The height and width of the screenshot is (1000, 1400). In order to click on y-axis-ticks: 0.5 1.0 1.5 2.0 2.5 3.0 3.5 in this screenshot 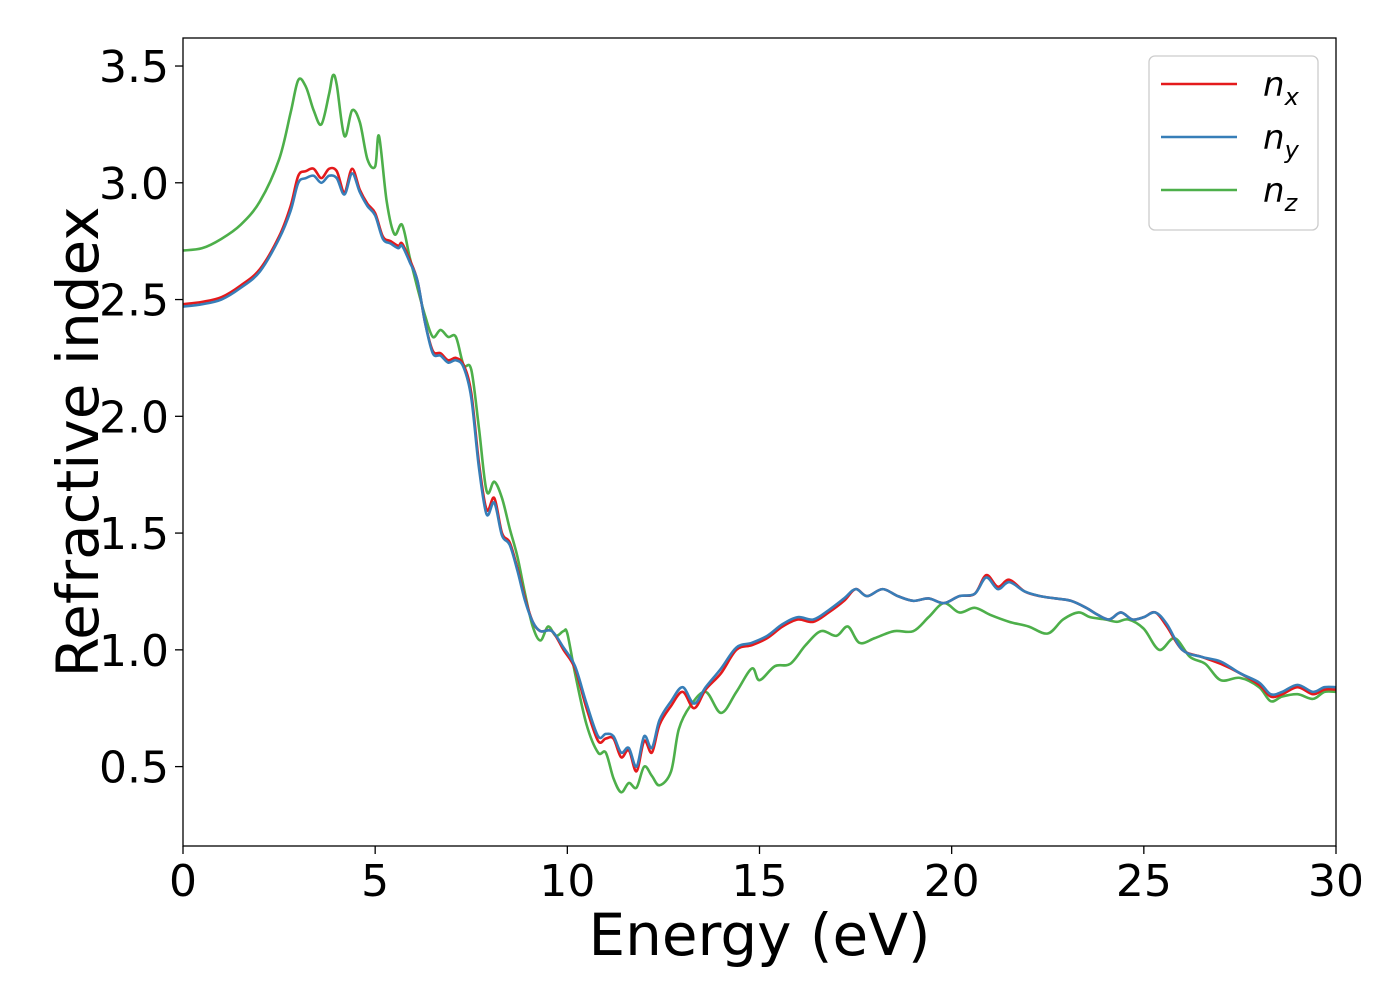, I will do `click(141, 418)`.